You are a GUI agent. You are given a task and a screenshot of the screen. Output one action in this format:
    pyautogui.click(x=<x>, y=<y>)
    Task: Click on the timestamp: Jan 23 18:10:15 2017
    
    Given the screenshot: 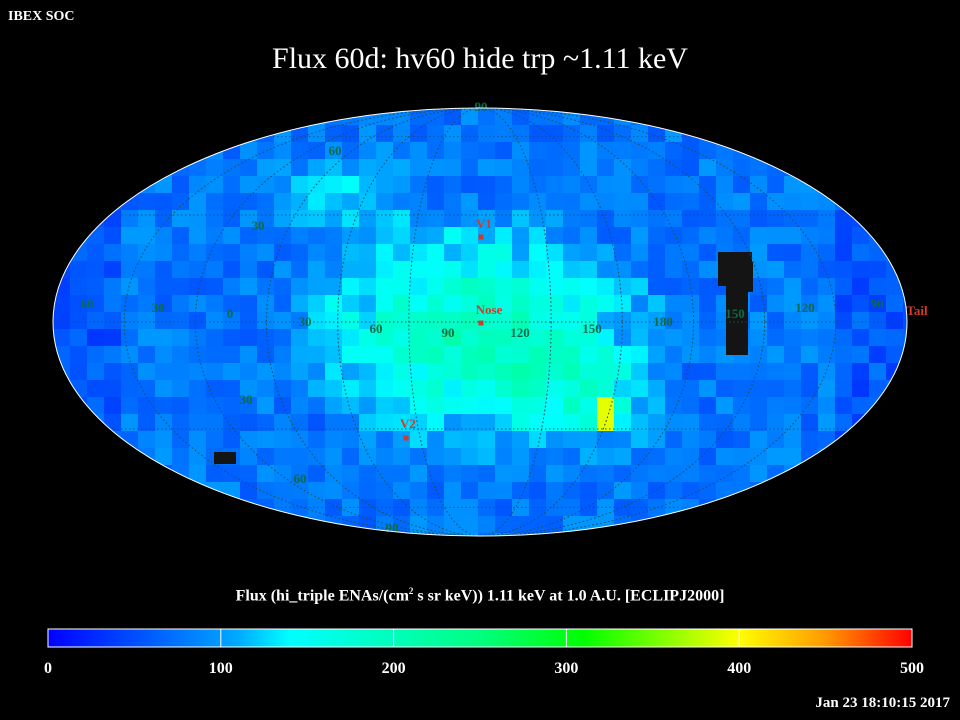 What is the action you would take?
    pyautogui.click(x=882, y=703)
    